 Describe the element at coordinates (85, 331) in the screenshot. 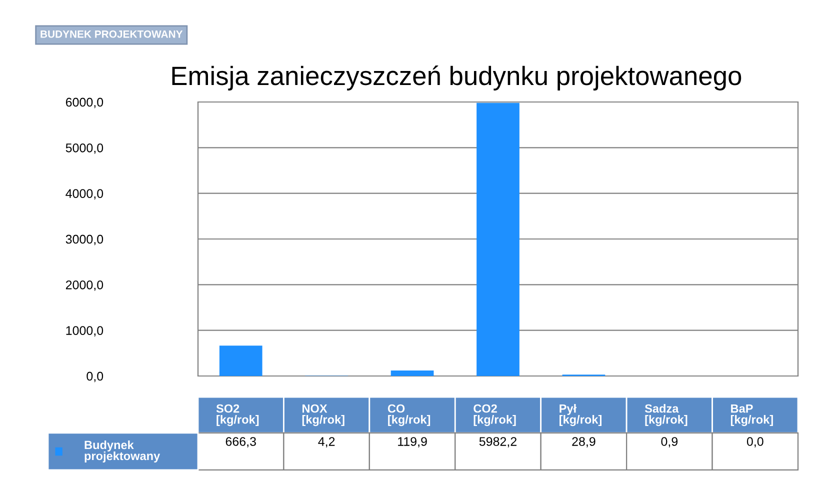

I see `y-tick-label: 1000,0` at that location.